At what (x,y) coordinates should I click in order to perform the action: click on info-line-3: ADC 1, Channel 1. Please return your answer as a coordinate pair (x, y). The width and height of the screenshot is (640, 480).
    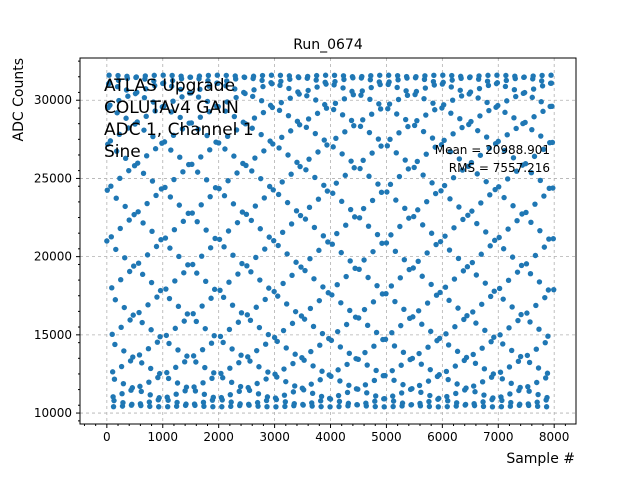
    Looking at the image, I should click on (179, 130).